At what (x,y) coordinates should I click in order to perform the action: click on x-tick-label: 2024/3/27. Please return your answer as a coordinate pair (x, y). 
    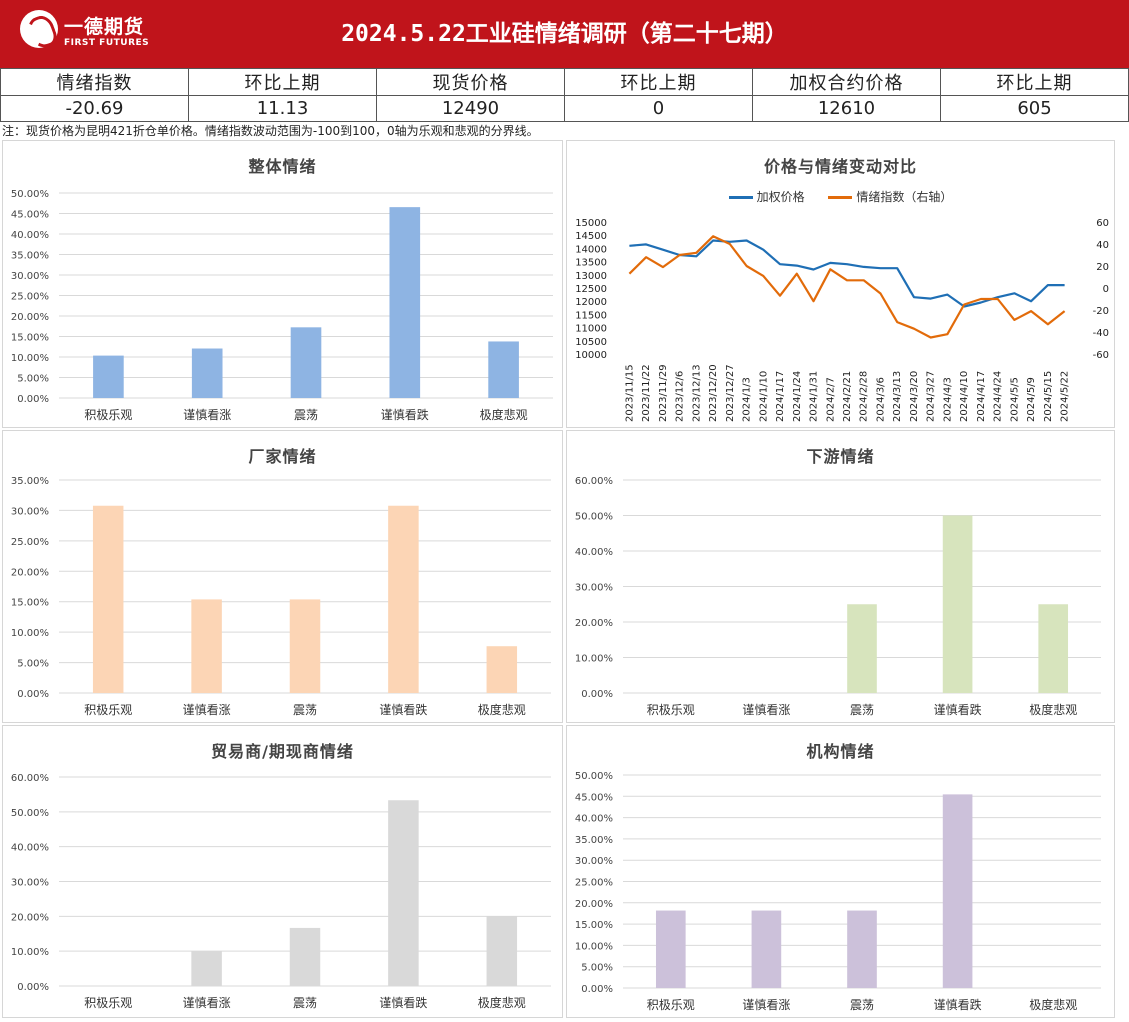
    Looking at the image, I should click on (931, 396).